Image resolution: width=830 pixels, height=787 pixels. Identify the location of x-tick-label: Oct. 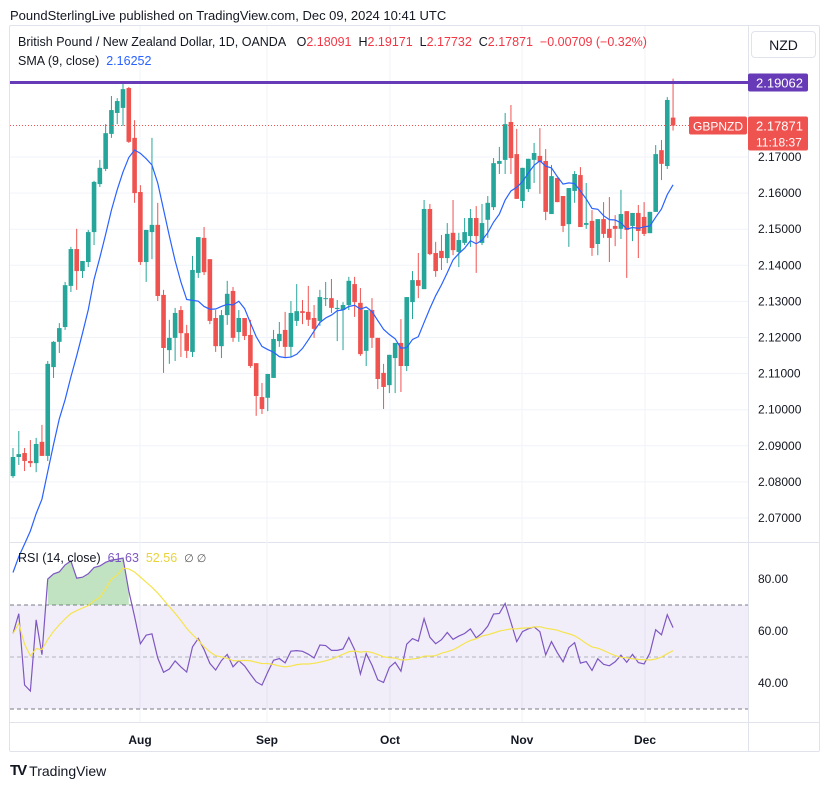
(390, 740).